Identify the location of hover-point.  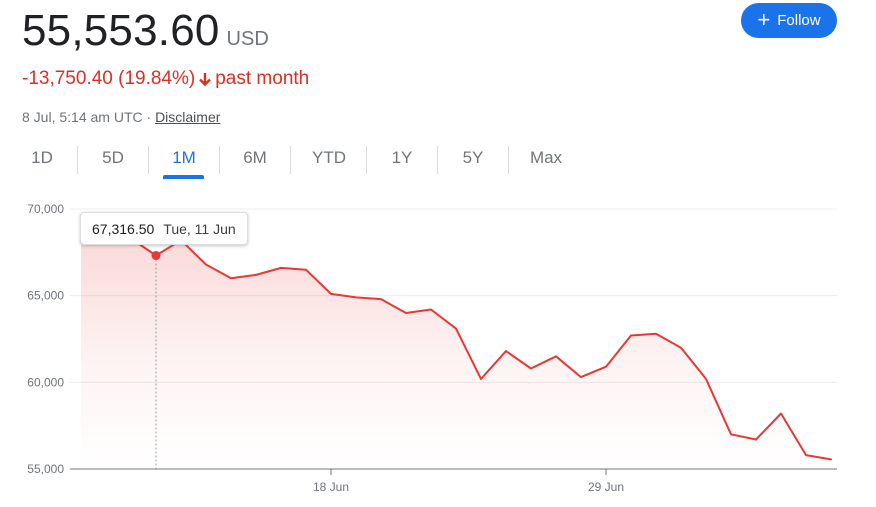
(156, 256).